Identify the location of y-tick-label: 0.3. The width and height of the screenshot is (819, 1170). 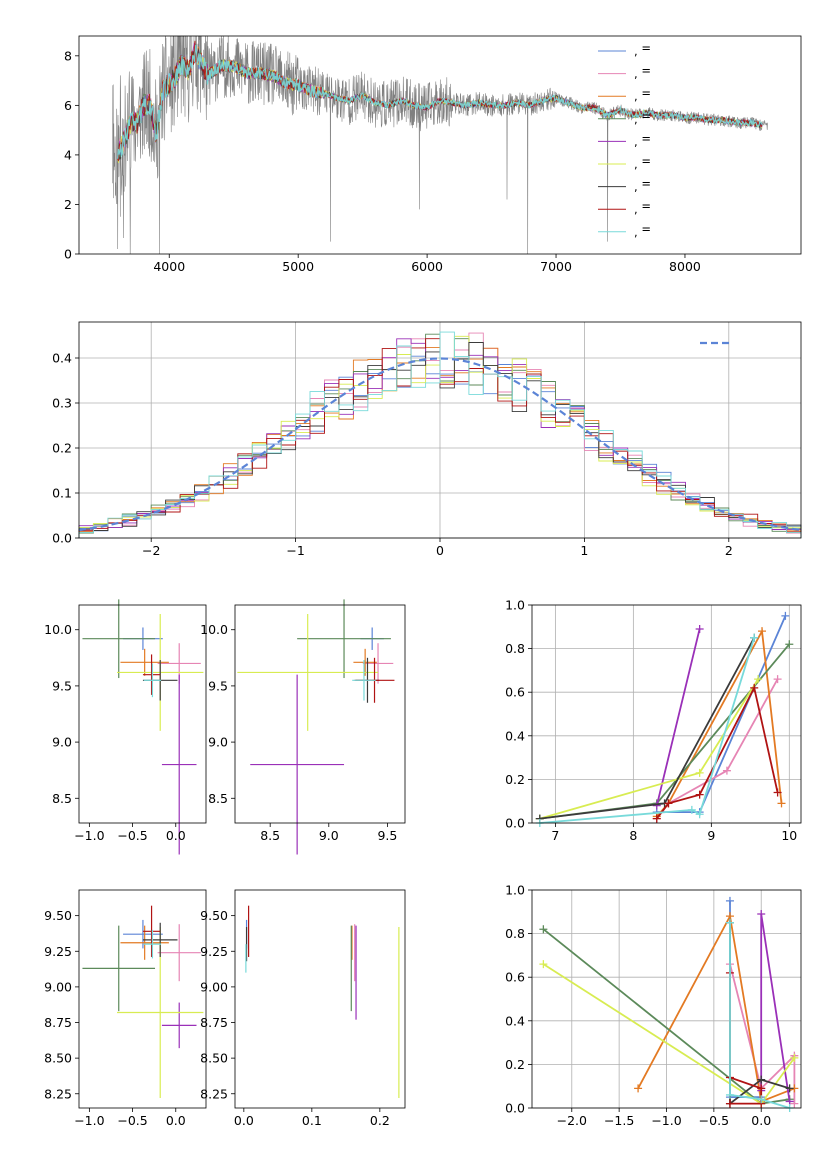
(62, 403).